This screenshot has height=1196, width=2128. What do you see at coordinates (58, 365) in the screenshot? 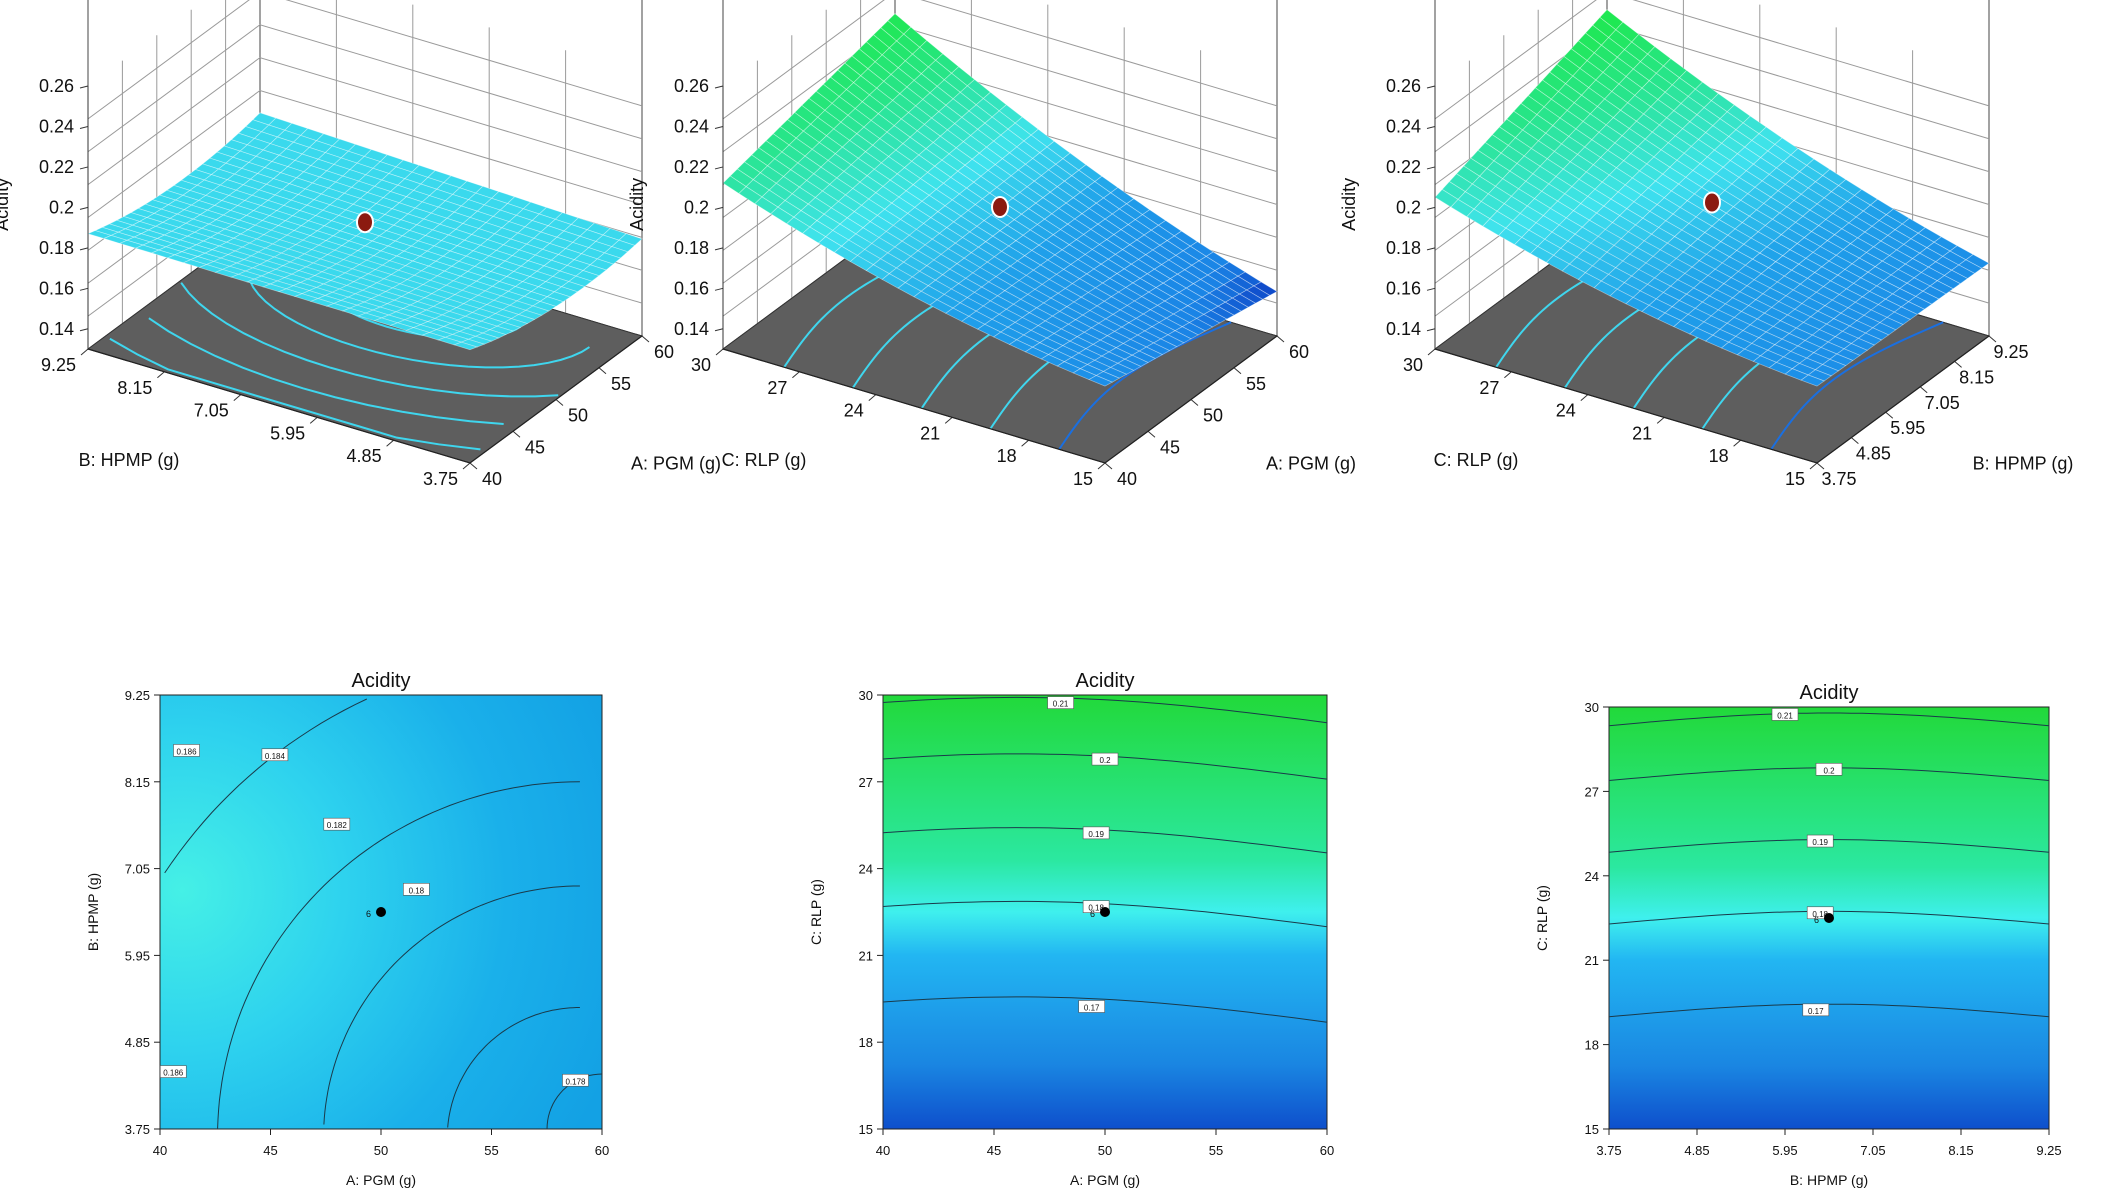
I see `y-tick-label: 9.25` at bounding box center [58, 365].